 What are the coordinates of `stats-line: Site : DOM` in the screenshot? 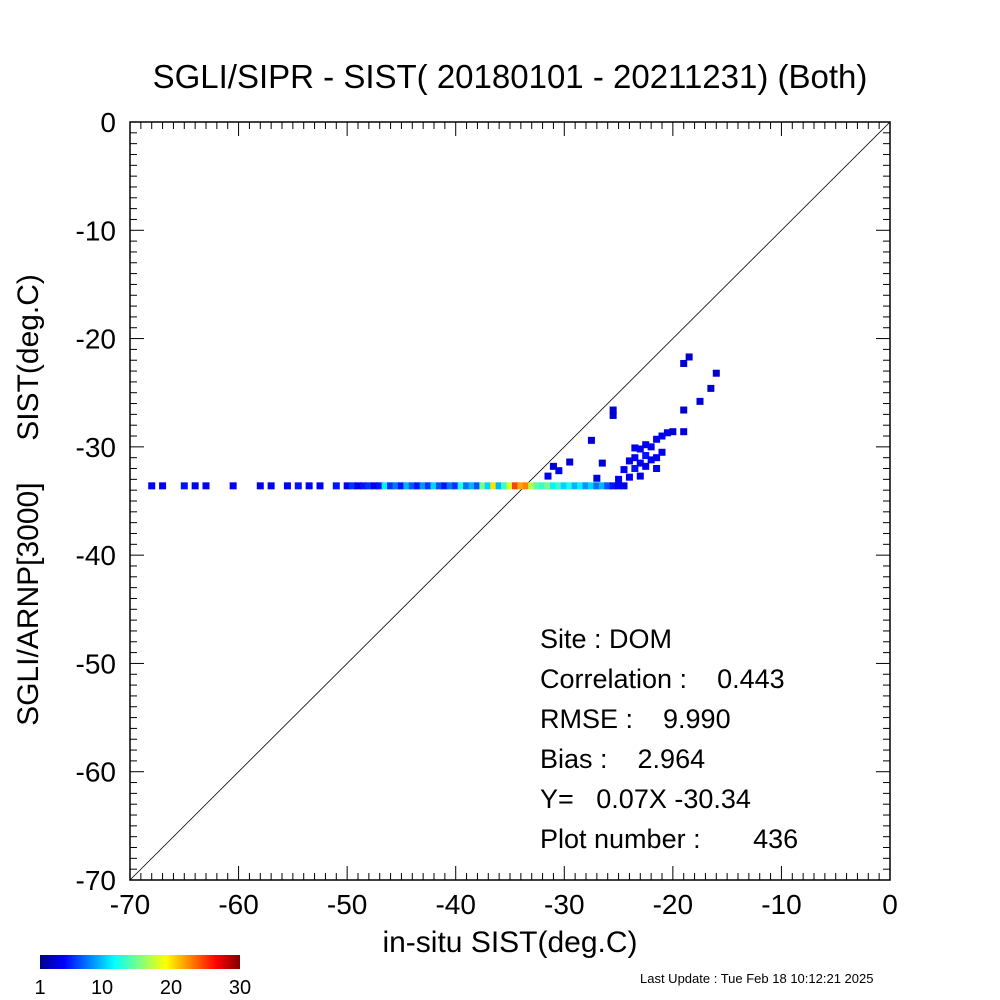 It's located at (606, 639).